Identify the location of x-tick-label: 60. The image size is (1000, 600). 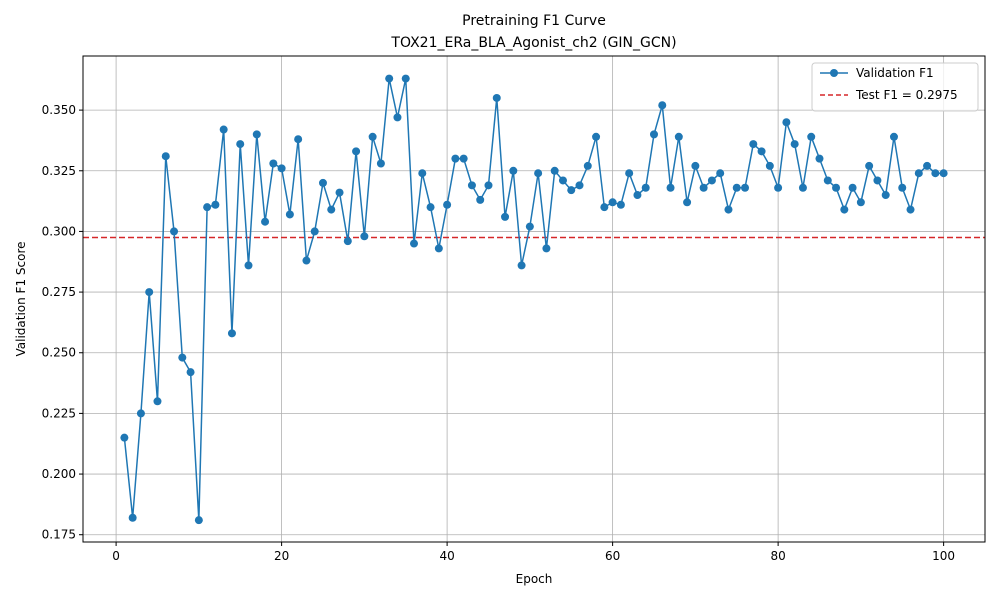
(612, 556).